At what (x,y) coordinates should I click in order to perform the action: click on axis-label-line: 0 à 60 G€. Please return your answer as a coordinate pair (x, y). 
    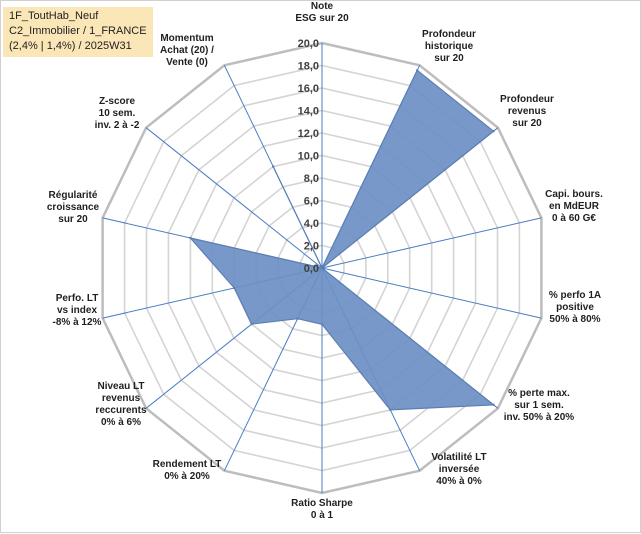
    Looking at the image, I should click on (574, 218).